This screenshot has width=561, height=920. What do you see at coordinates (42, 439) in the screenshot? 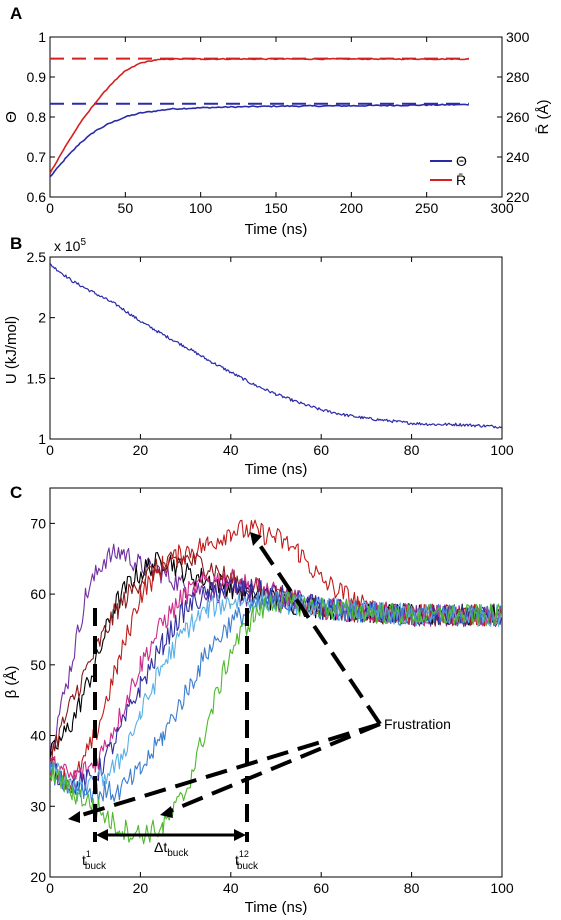
I see `panel-b-ytick-label: 1` at bounding box center [42, 439].